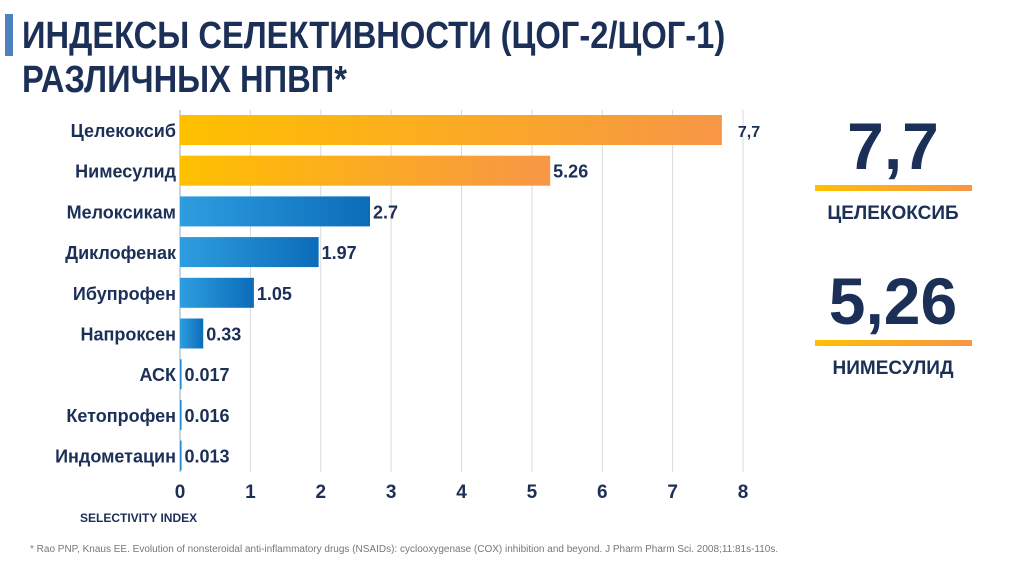  Describe the element at coordinates (121, 416) in the screenshot. I see `category-label: Кетопрофен` at that location.